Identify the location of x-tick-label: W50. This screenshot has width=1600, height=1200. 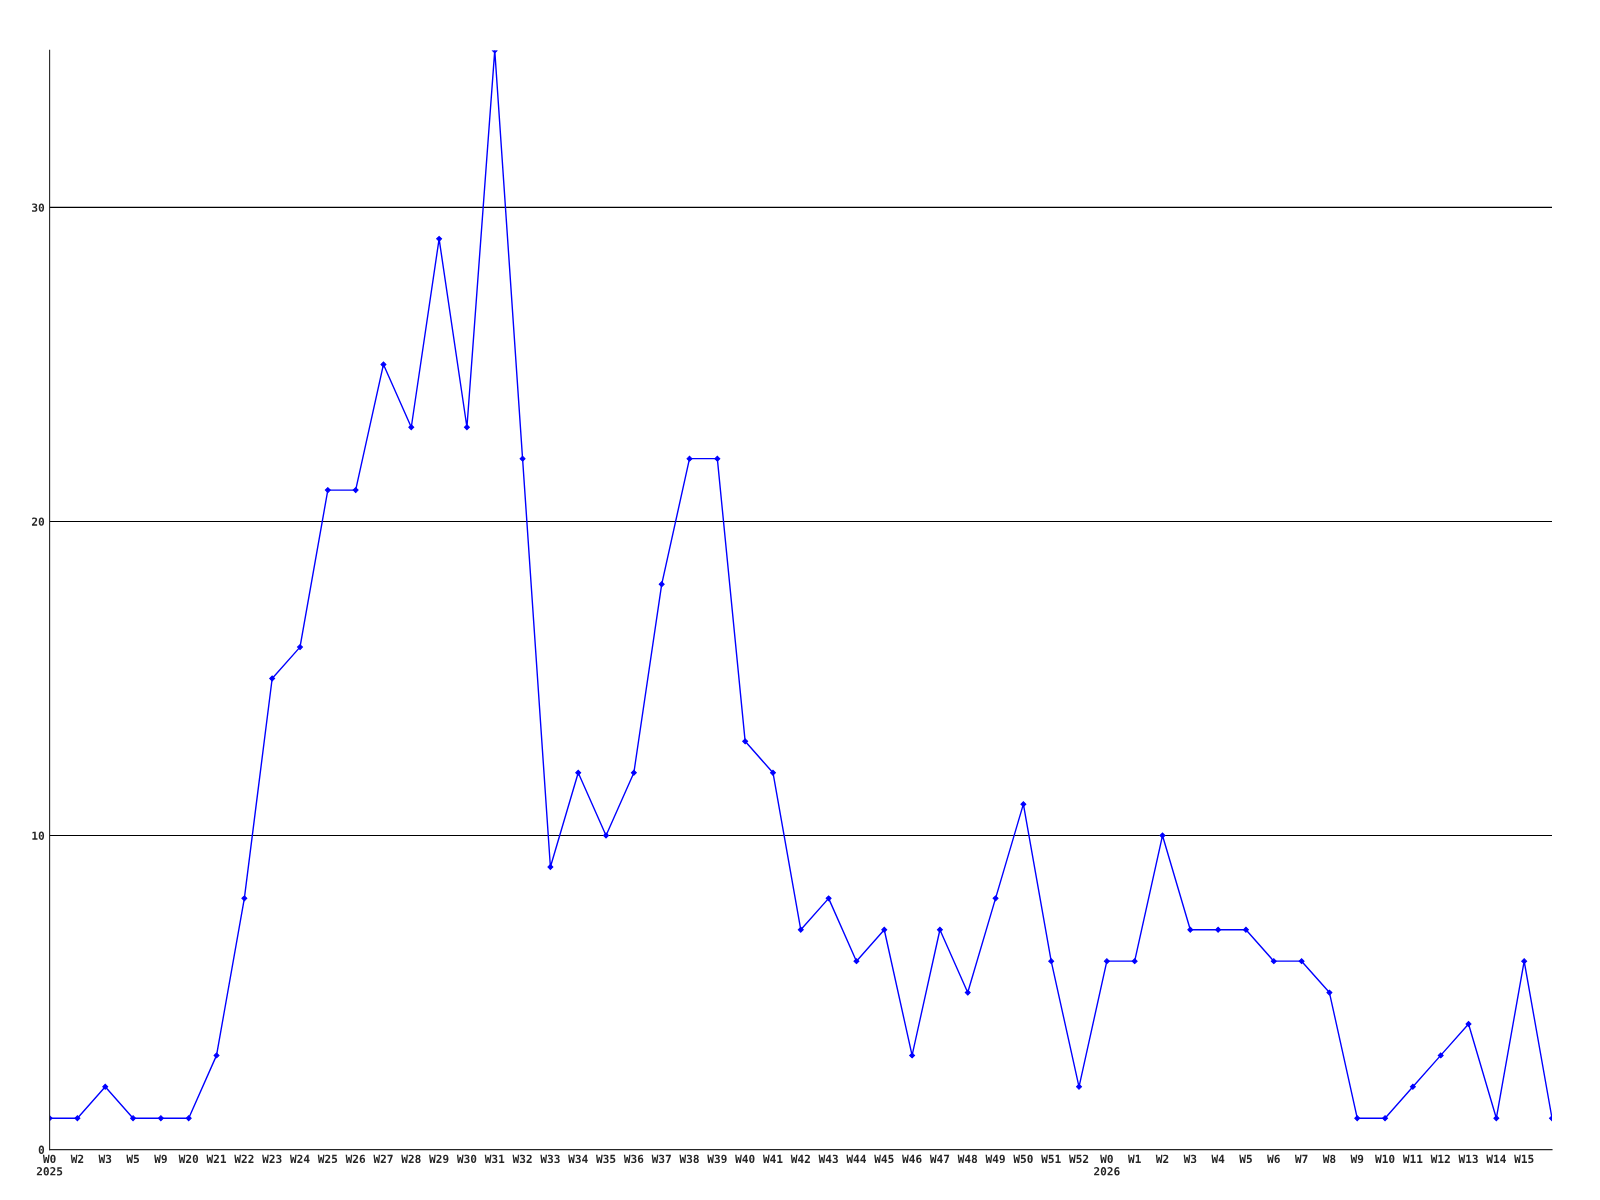
(1023, 1159).